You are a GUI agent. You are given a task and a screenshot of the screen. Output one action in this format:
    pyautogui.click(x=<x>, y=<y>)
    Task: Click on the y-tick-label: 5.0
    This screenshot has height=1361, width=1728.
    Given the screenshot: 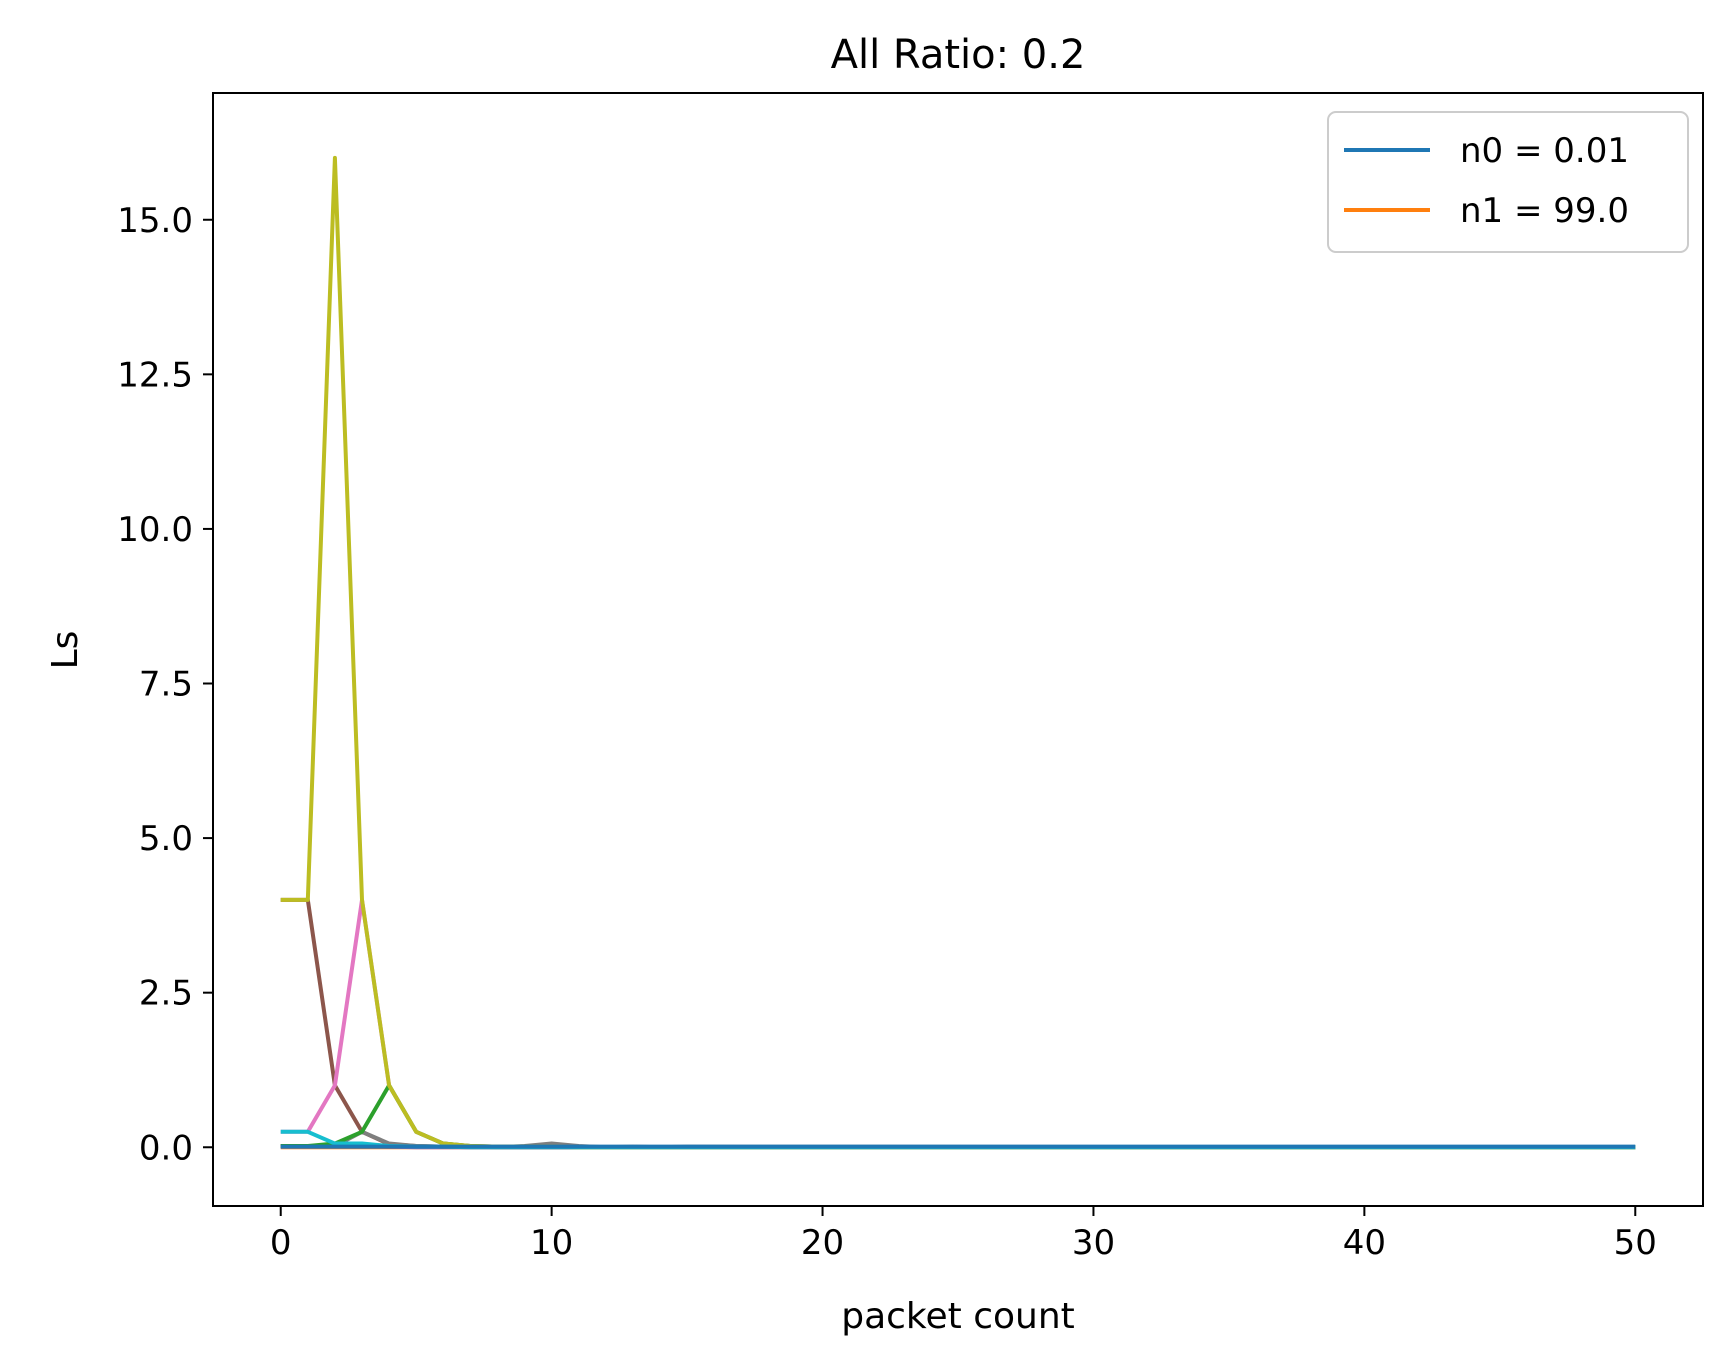 What is the action you would take?
    pyautogui.click(x=166, y=839)
    